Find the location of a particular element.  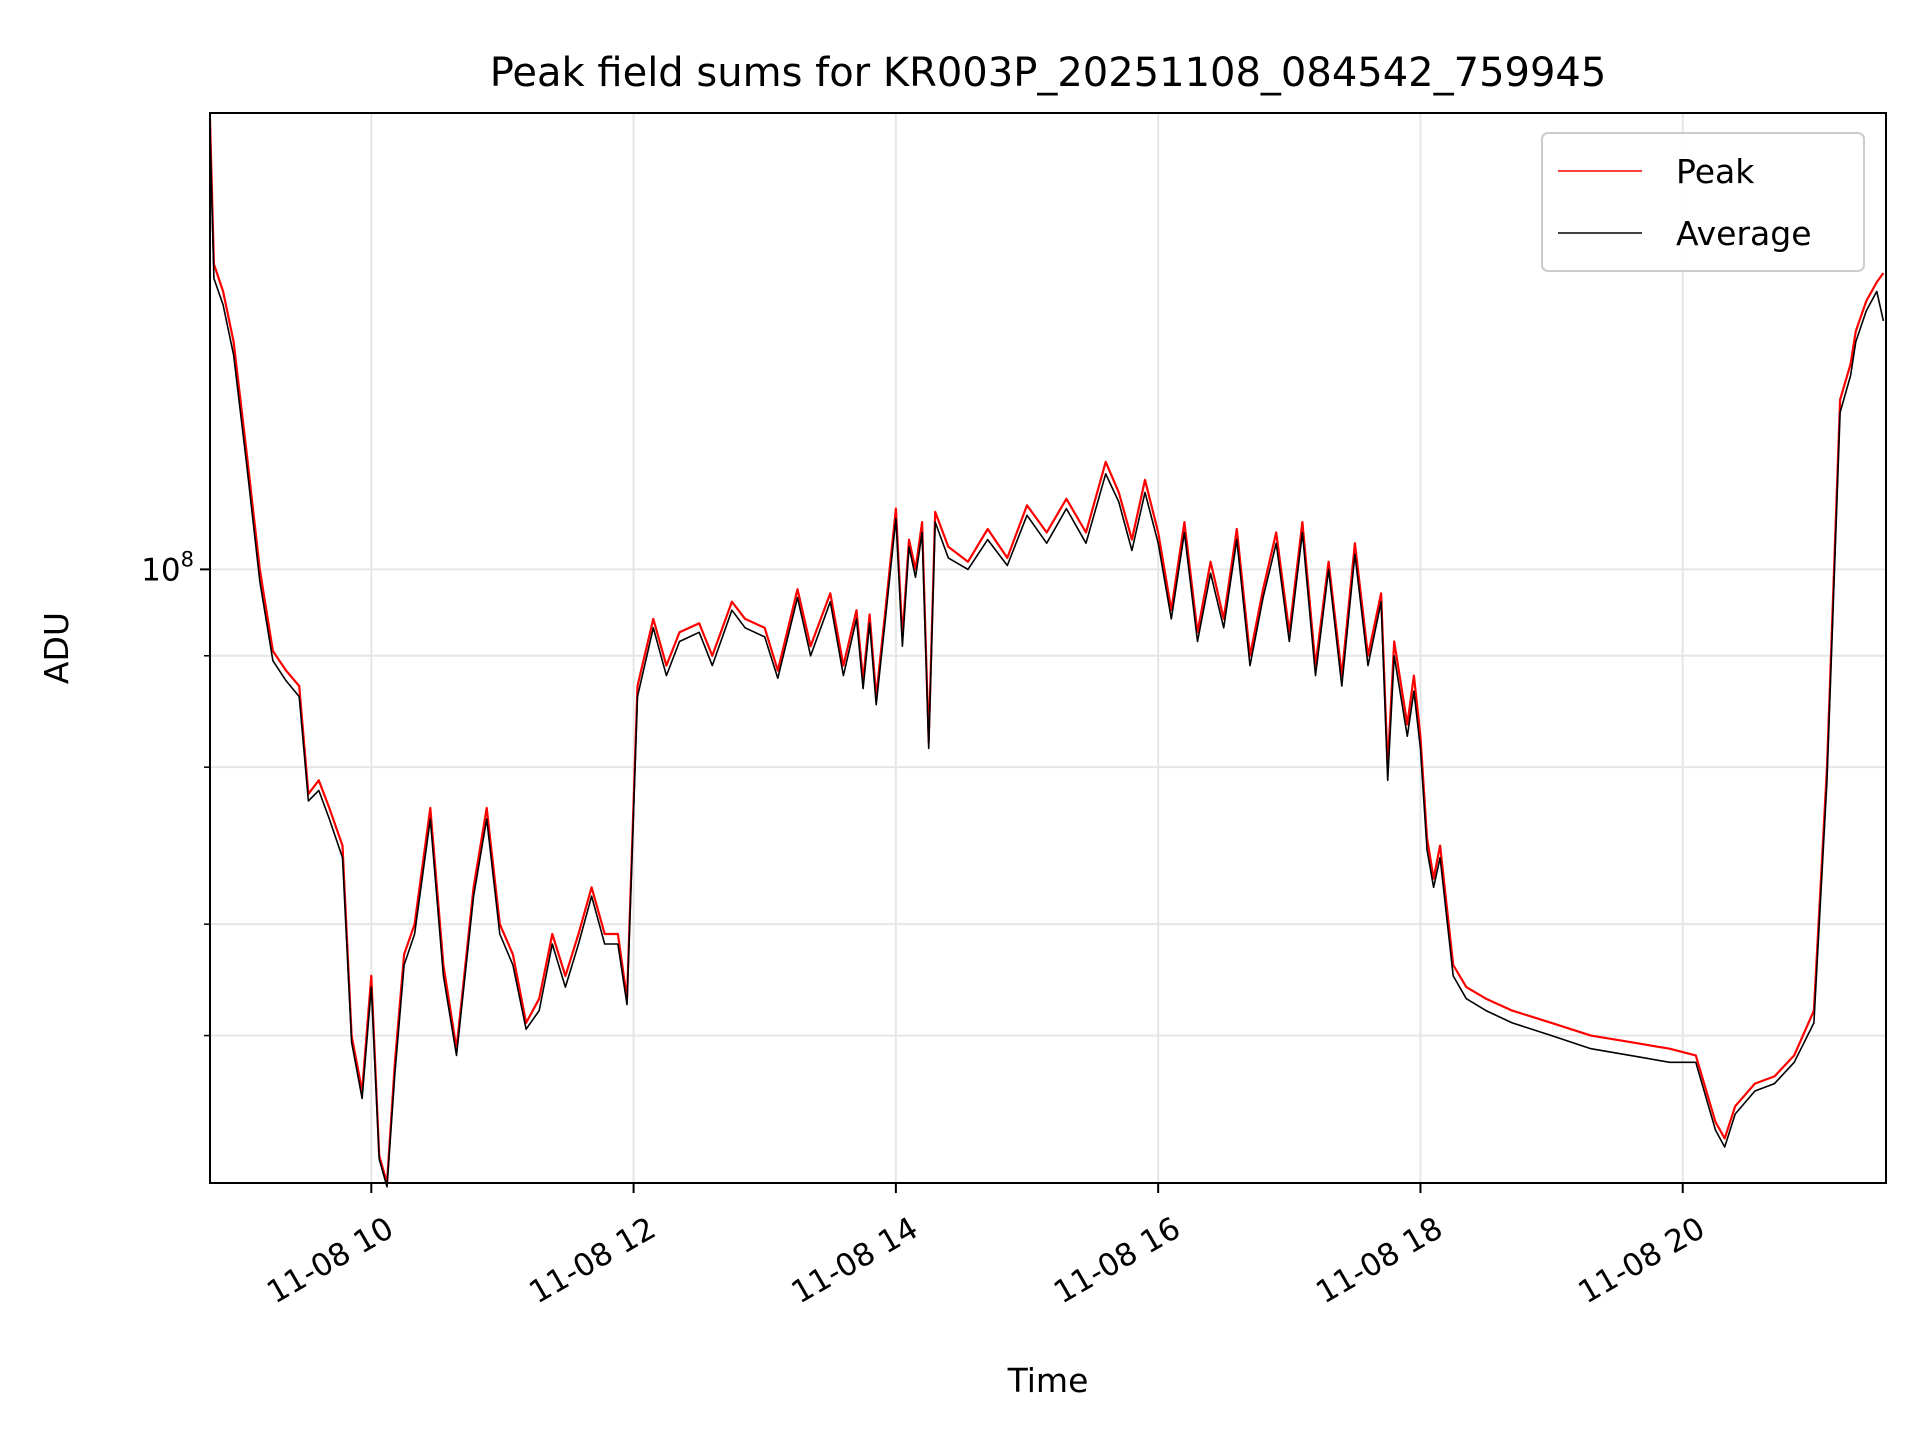

x-tick-label: 11-08 14 is located at coordinates (855, 1260).